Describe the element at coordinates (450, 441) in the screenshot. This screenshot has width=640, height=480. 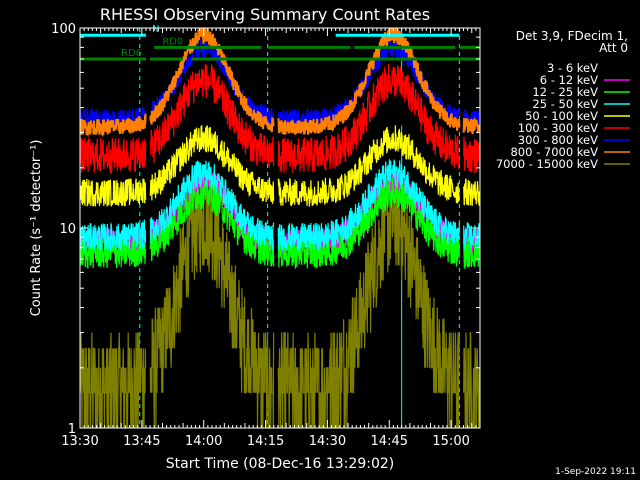
I see `x-tick-label: 15:00` at that location.